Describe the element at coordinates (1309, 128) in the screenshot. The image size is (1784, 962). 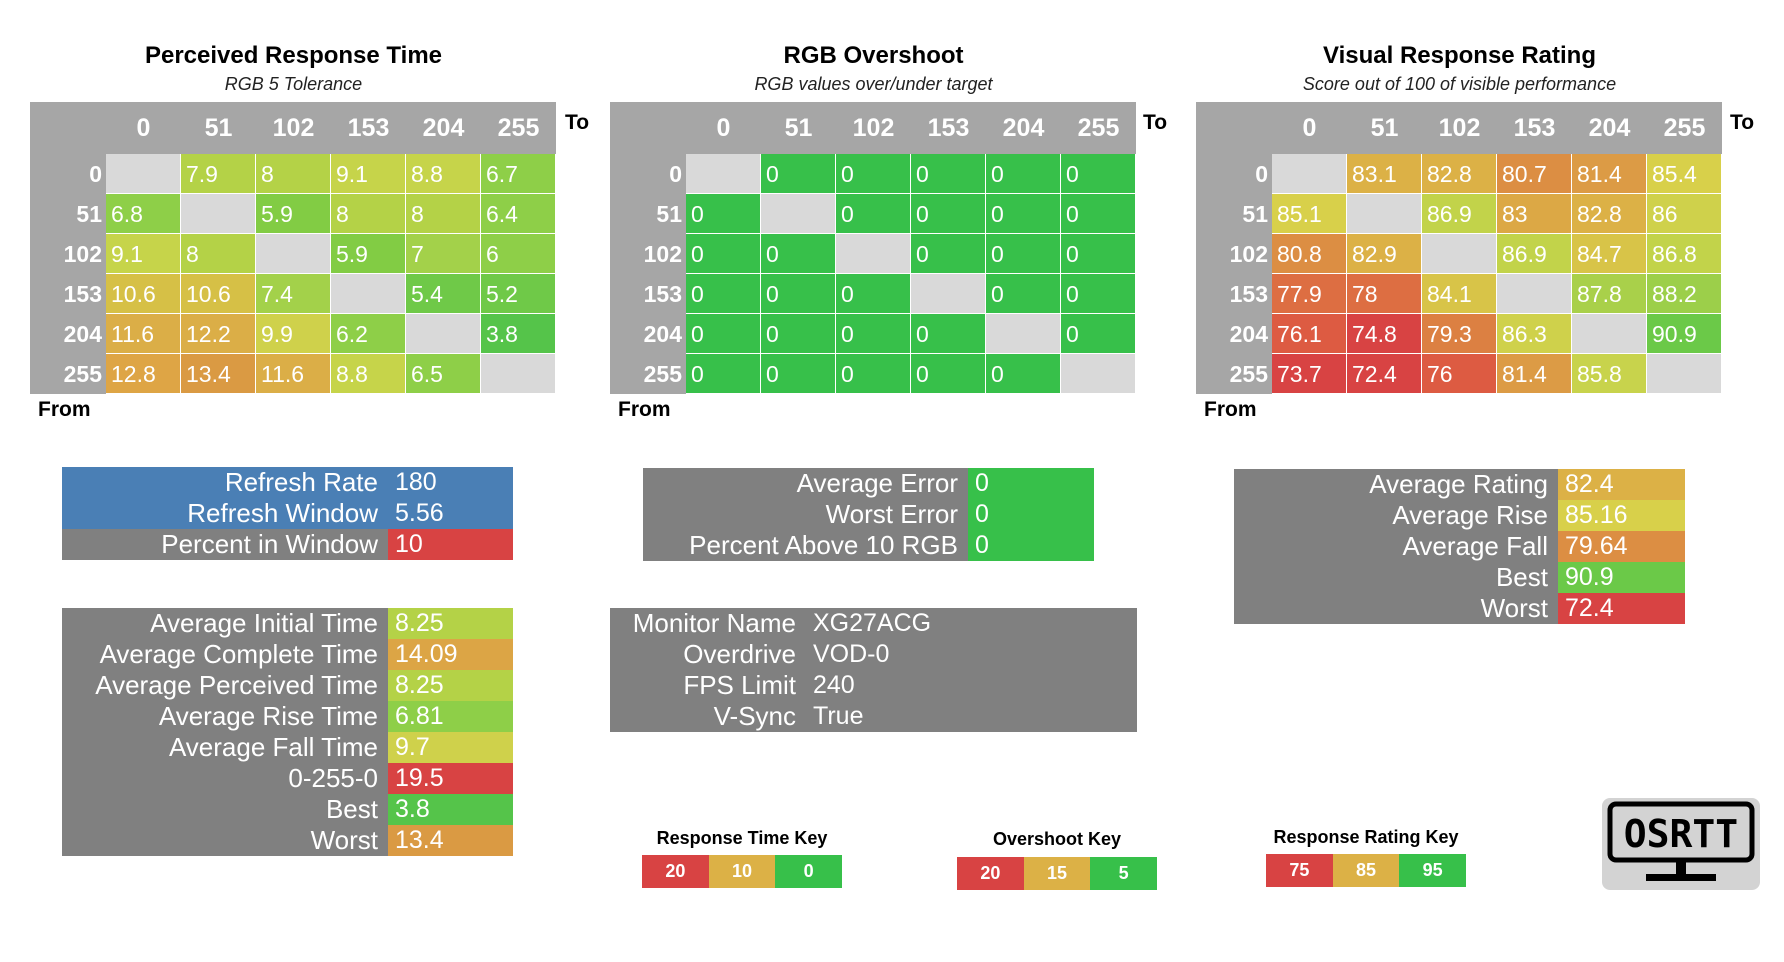
I see `column-header: 0` at that location.